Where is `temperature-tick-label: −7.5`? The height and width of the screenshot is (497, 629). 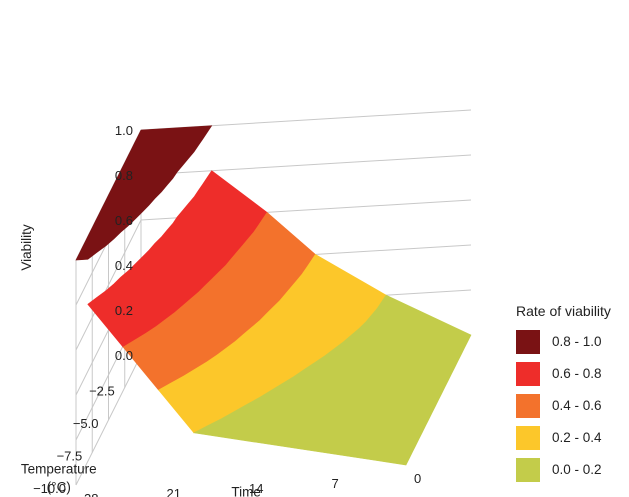 temperature-tick-label: −7.5 is located at coordinates (70, 456).